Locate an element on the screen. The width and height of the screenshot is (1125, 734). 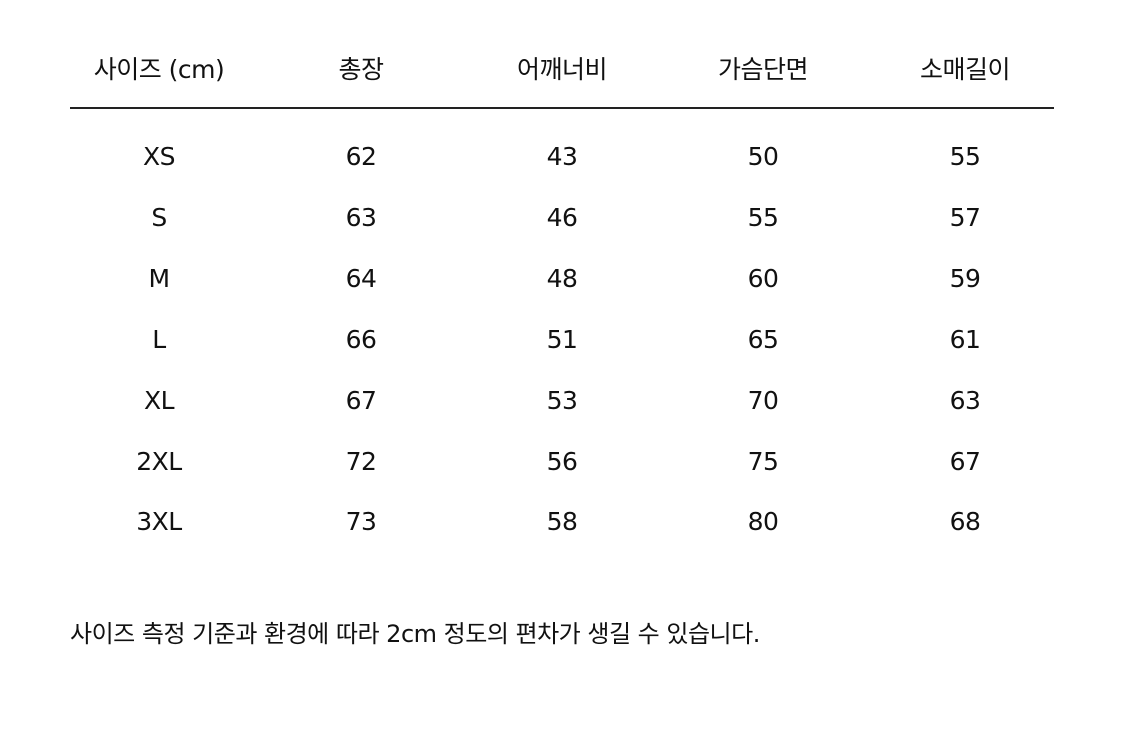
cell-shoulder-width: 51 is located at coordinates (562, 339).